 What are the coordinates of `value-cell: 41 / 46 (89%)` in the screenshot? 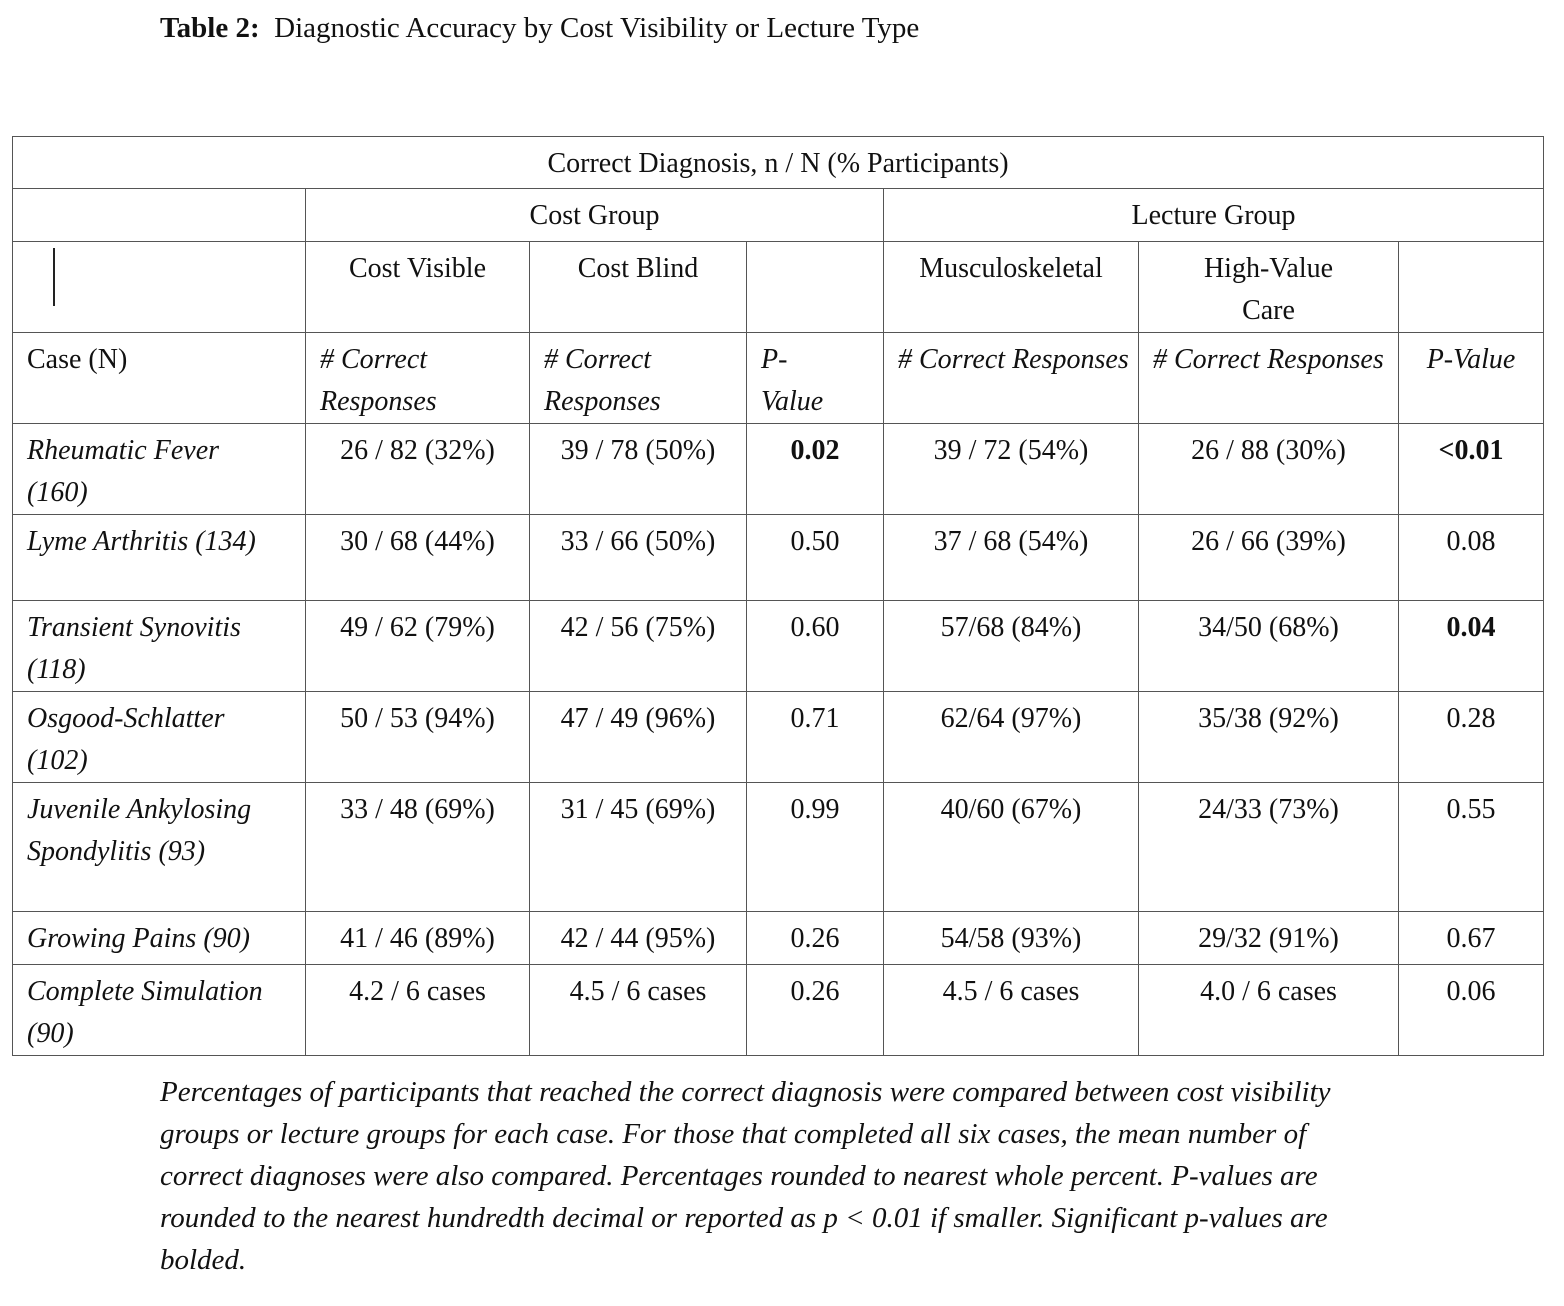 It's located at (417, 938).